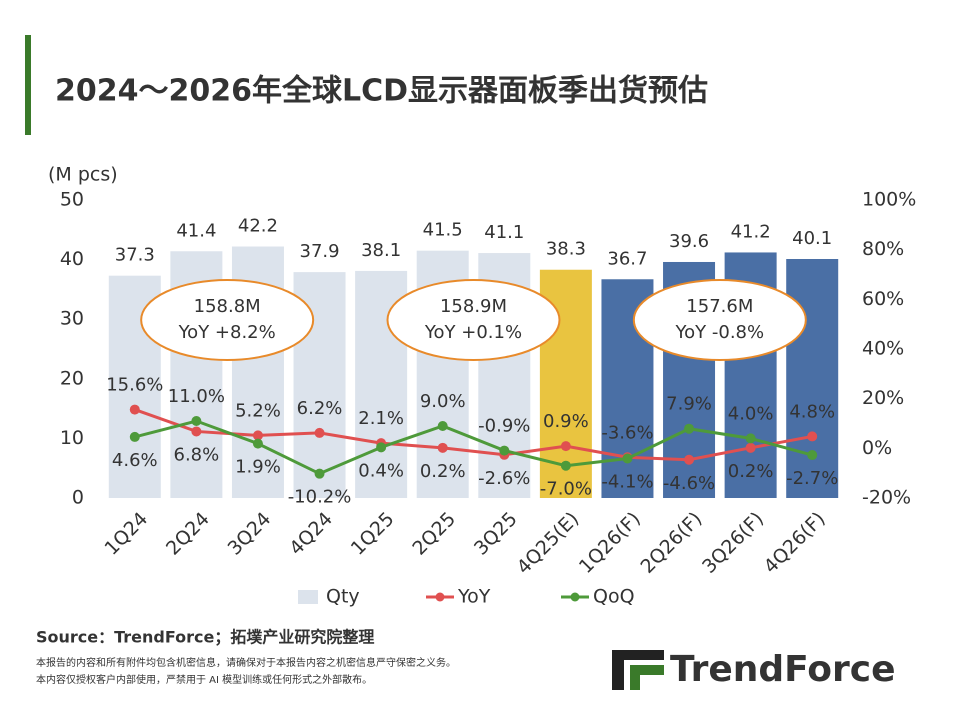 The width and height of the screenshot is (960, 724). What do you see at coordinates (258, 410) in the screenshot?
I see `line-value-label: 5.2%` at bounding box center [258, 410].